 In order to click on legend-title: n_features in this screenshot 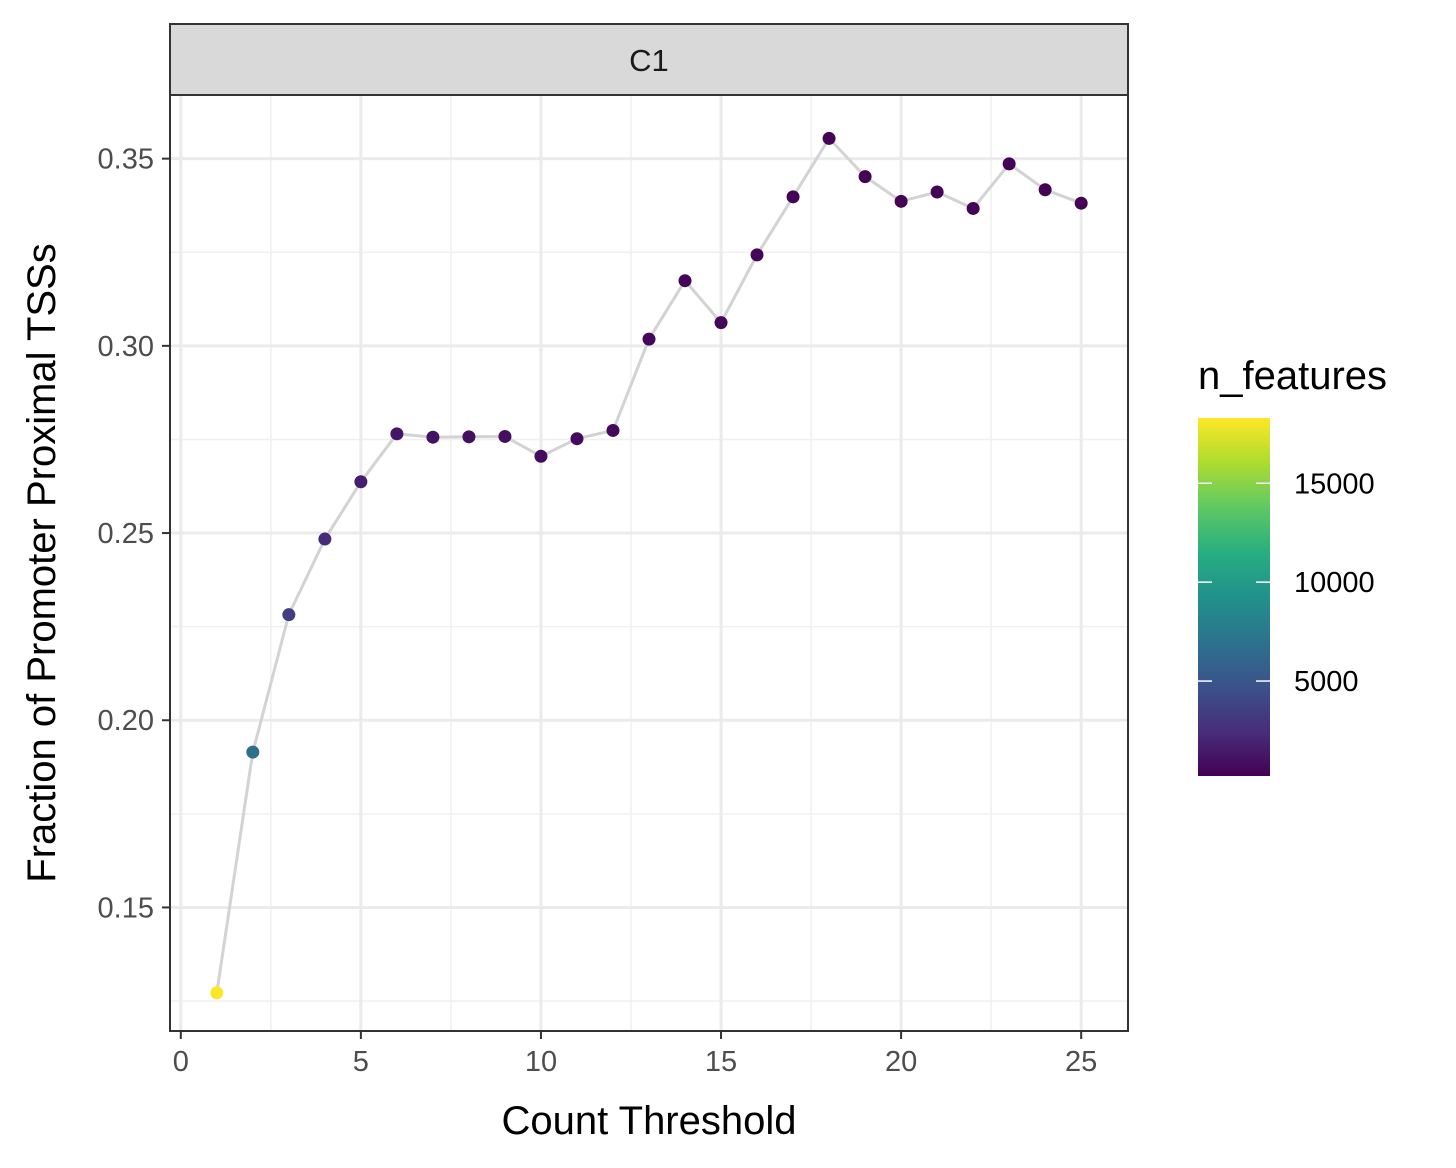, I will do `click(1292, 376)`.